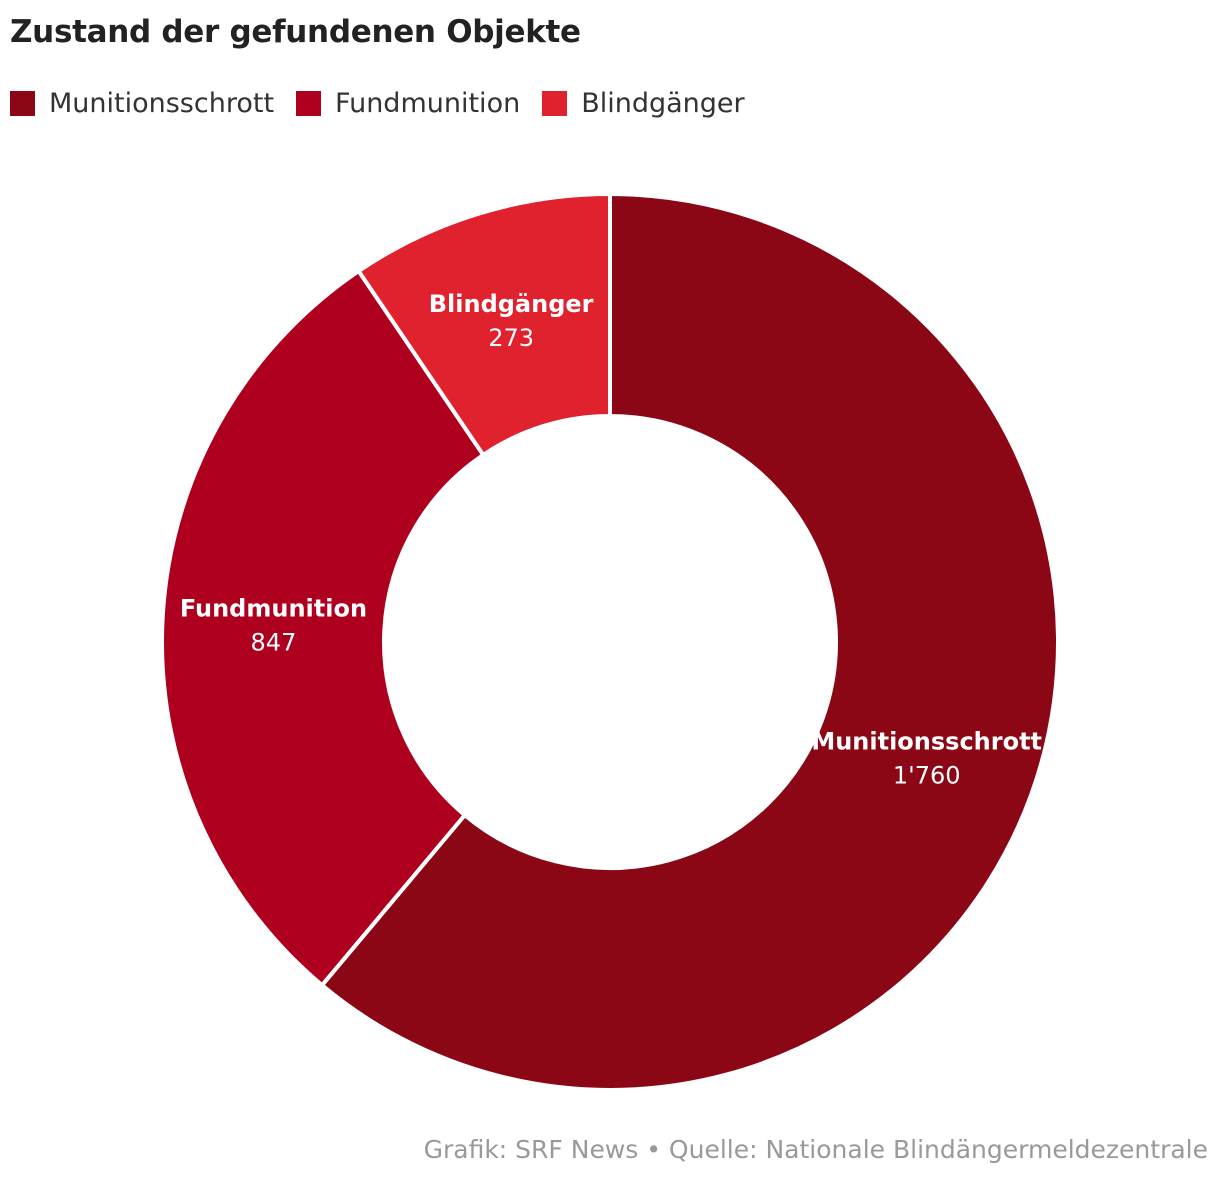 The height and width of the screenshot is (1182, 1220). I want to click on slice-value-fundmunition: 847, so click(274, 643).